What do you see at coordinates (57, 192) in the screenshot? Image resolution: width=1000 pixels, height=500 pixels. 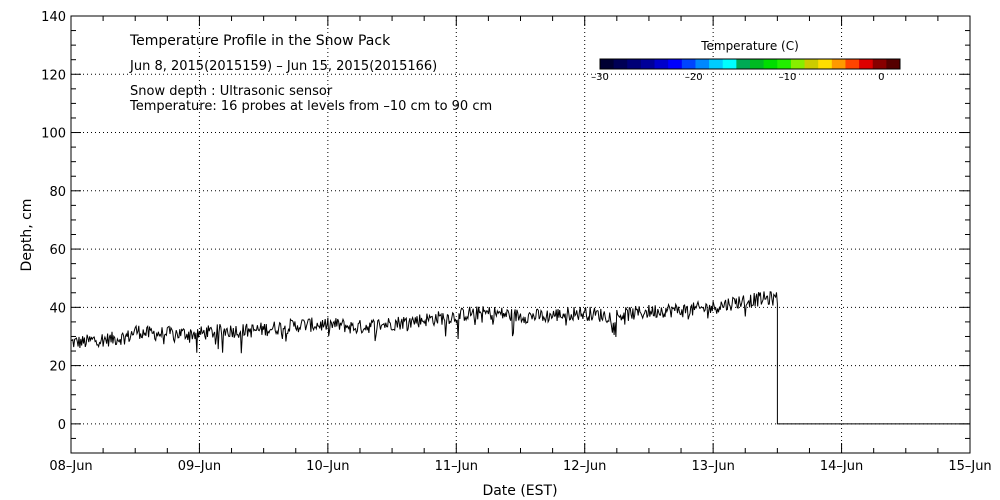 I see `y-tick-label: 80` at bounding box center [57, 192].